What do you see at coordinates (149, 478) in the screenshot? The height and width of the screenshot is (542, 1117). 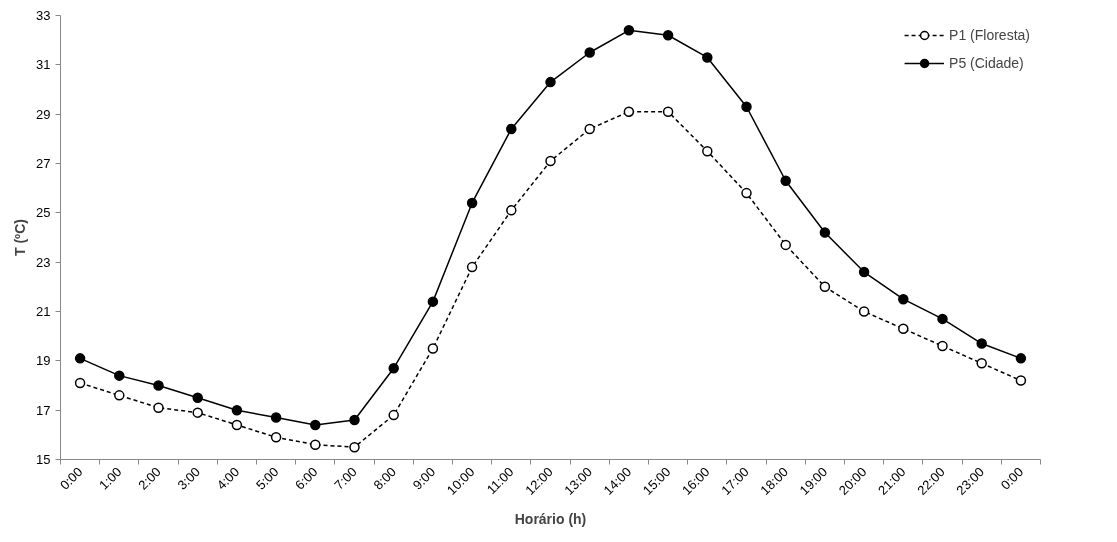 I see `x-tick-label: 2:00` at bounding box center [149, 478].